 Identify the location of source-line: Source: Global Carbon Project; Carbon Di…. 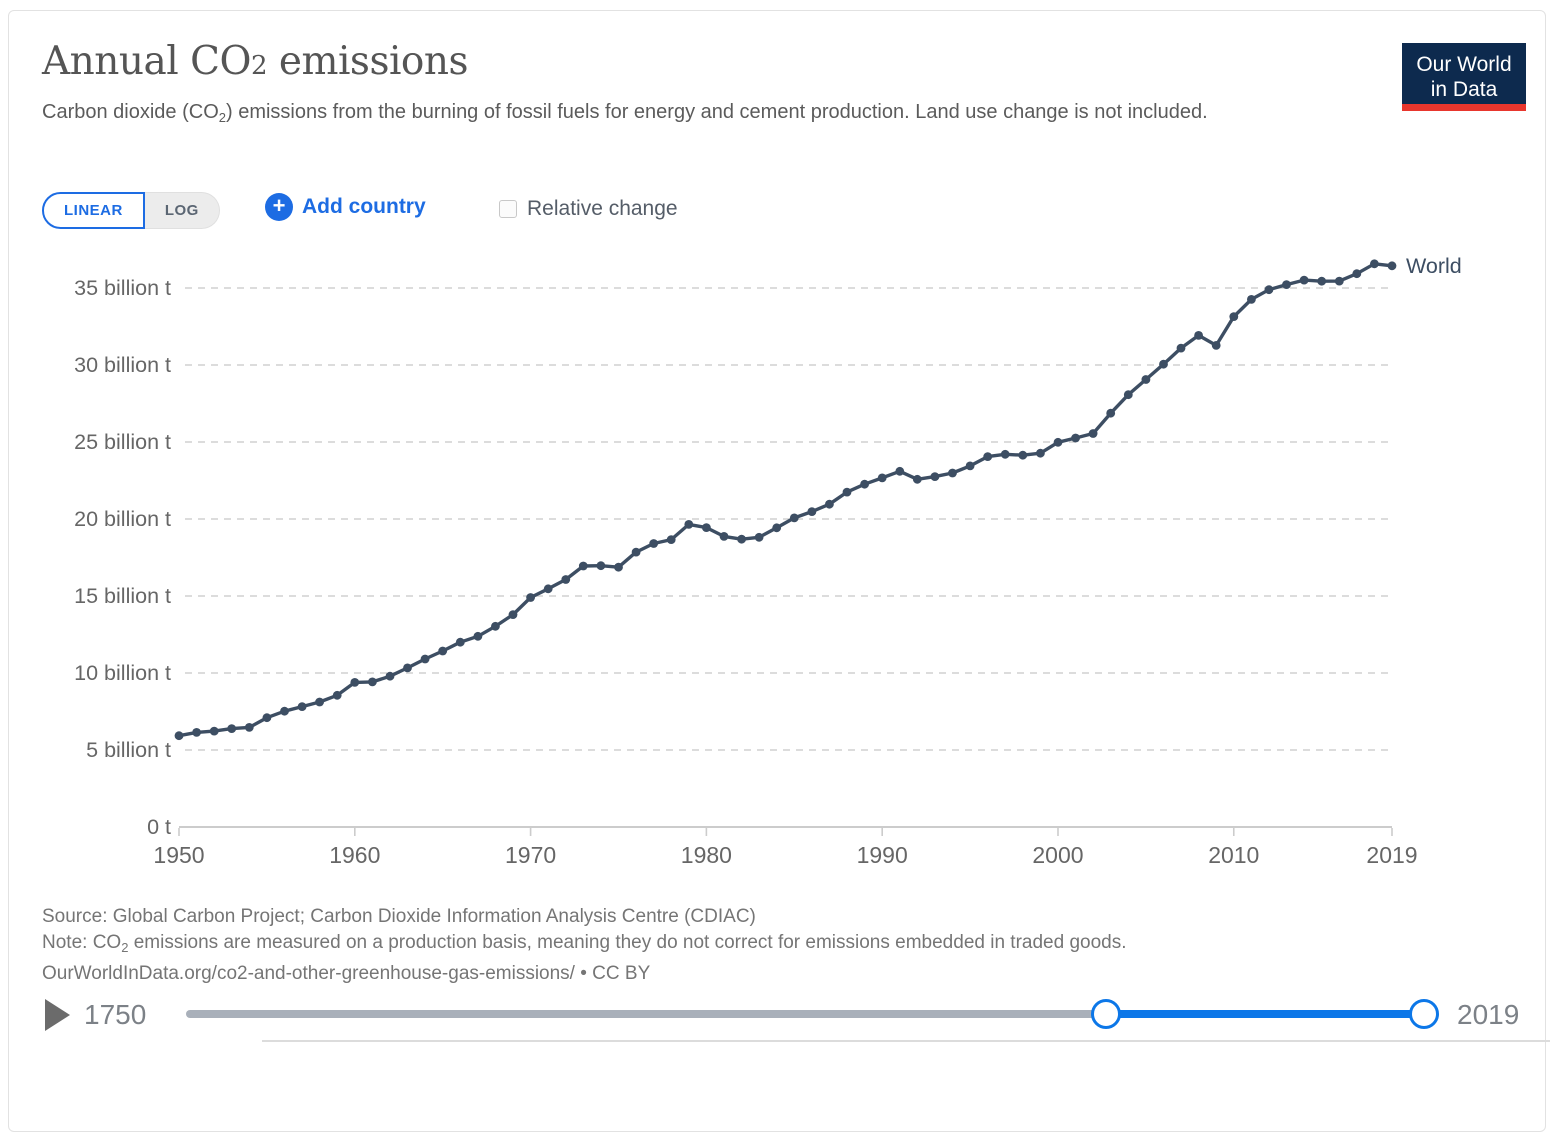
(399, 916).